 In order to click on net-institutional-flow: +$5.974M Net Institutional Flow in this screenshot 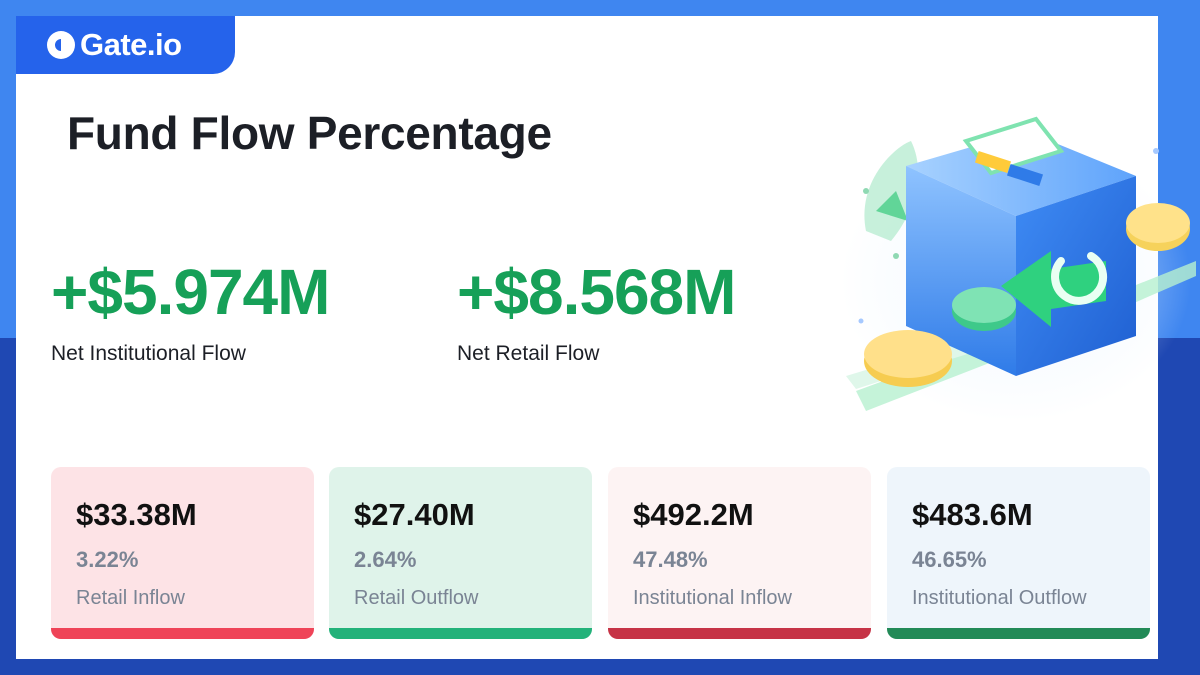, I will do `click(190, 311)`.